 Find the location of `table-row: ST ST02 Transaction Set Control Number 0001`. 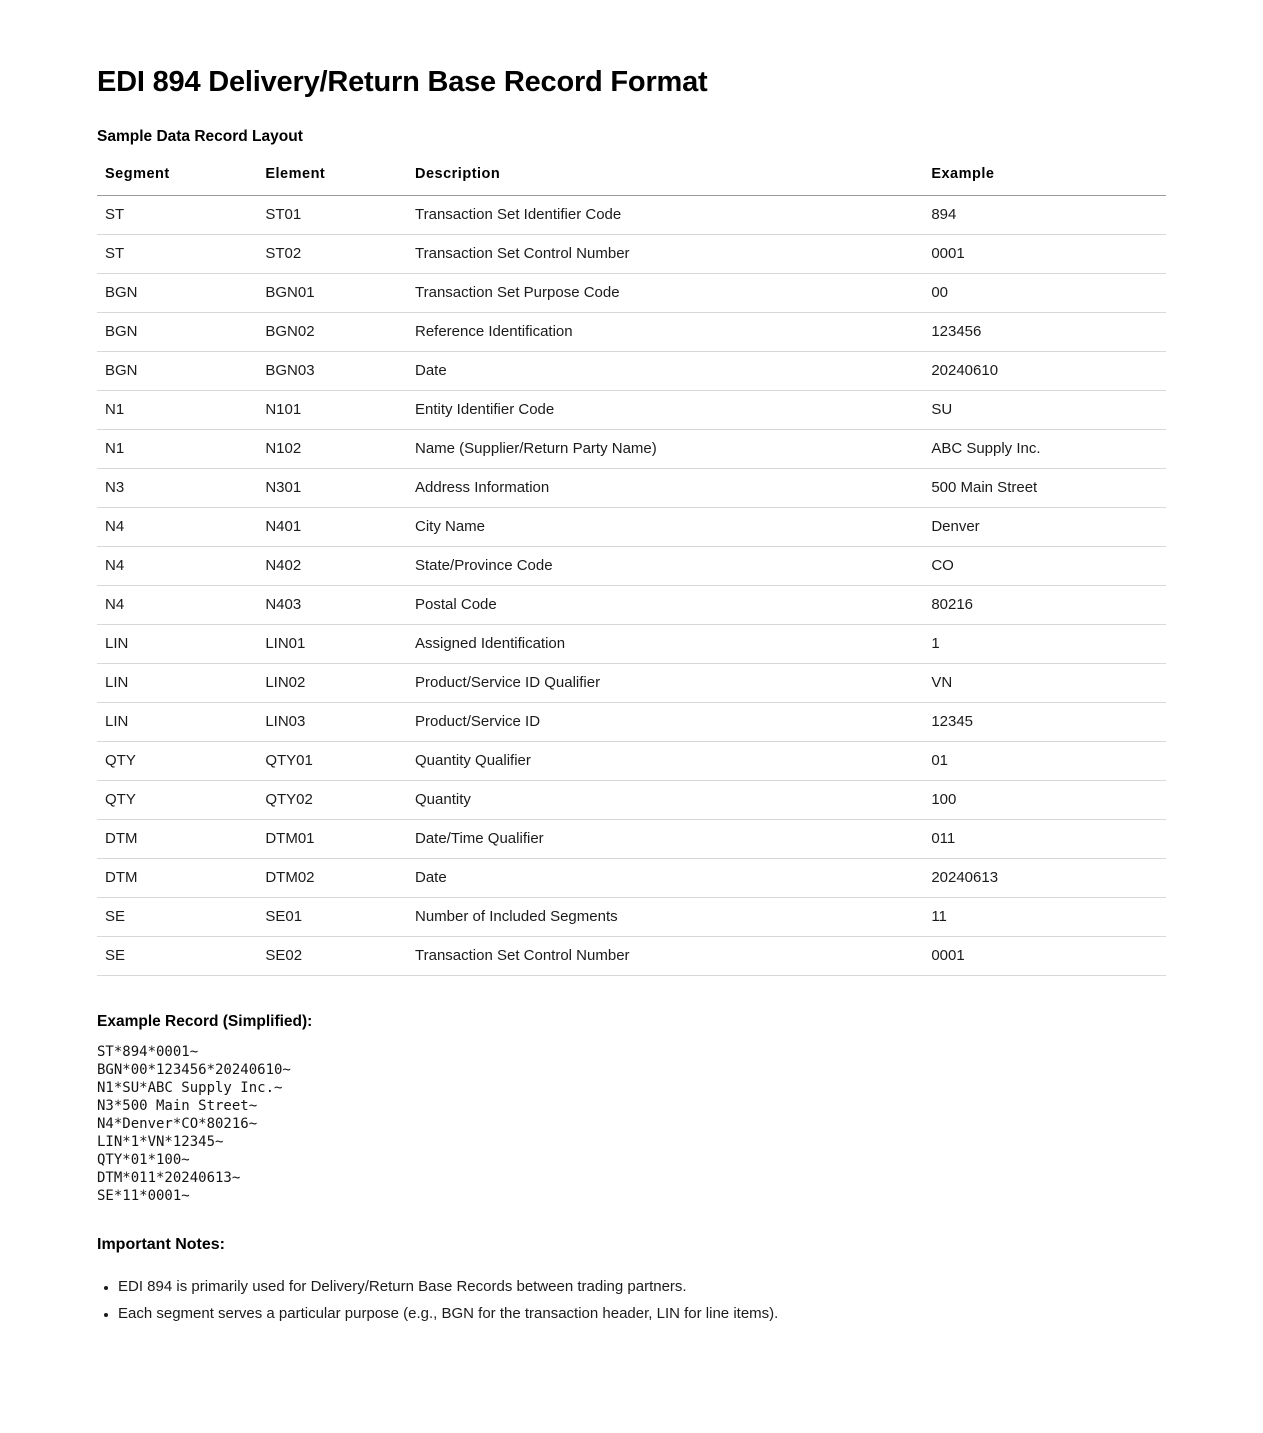

table-row: ST ST02 Transaction Set Control Number 0001 is located at coordinates (631, 254).